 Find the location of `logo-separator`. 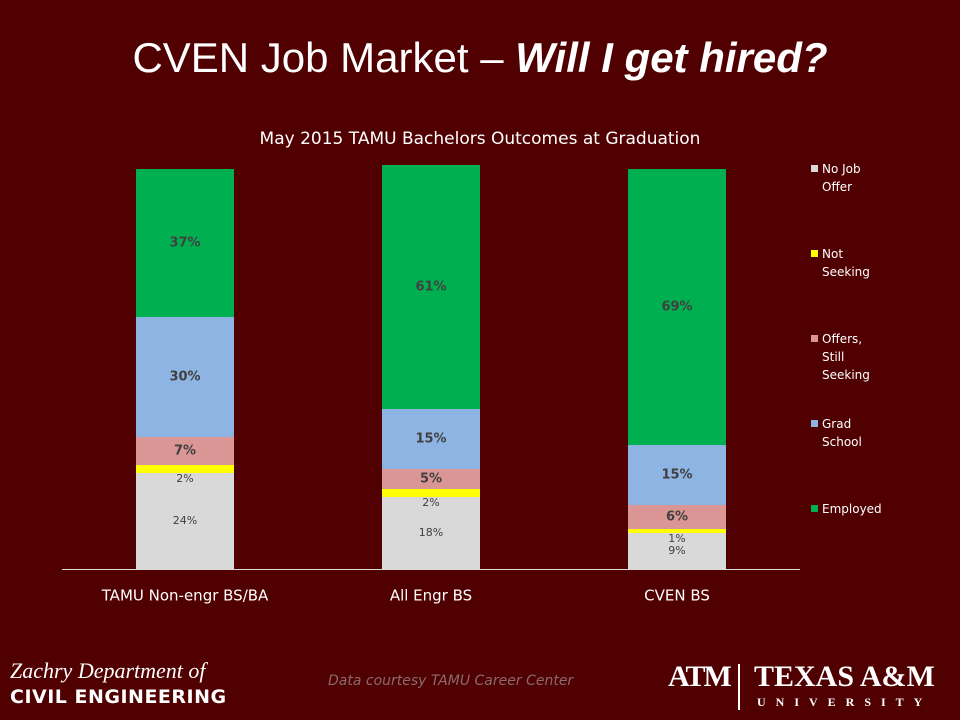

logo-separator is located at coordinates (739, 687).